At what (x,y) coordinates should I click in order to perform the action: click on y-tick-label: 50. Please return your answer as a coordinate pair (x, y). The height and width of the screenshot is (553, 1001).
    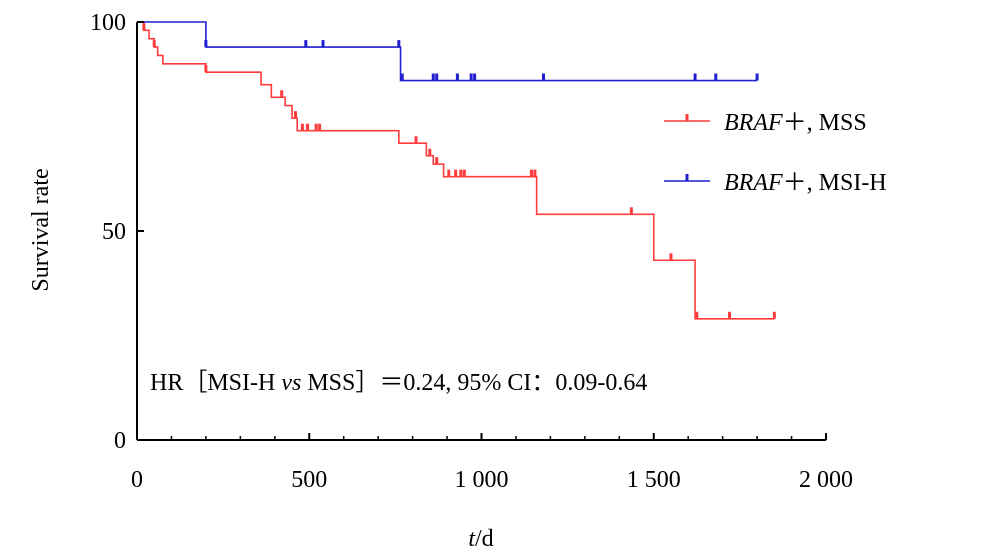
    Looking at the image, I should click on (114, 232).